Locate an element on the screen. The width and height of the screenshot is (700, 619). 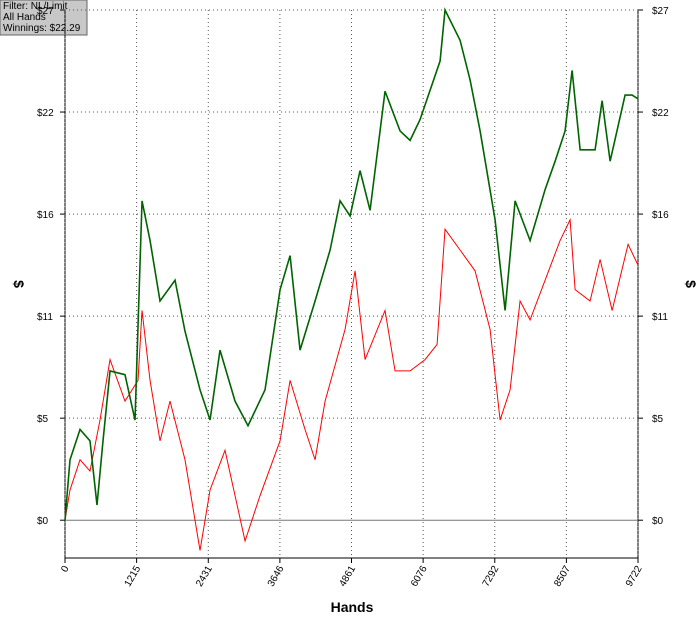
x-tick-label: 0 is located at coordinates (65, 569).